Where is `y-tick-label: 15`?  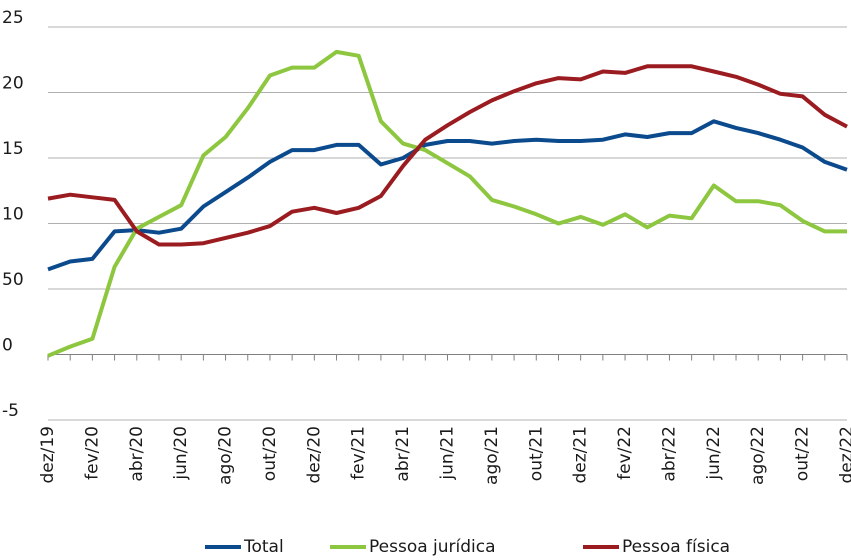 y-tick-label: 15 is located at coordinates (13, 149).